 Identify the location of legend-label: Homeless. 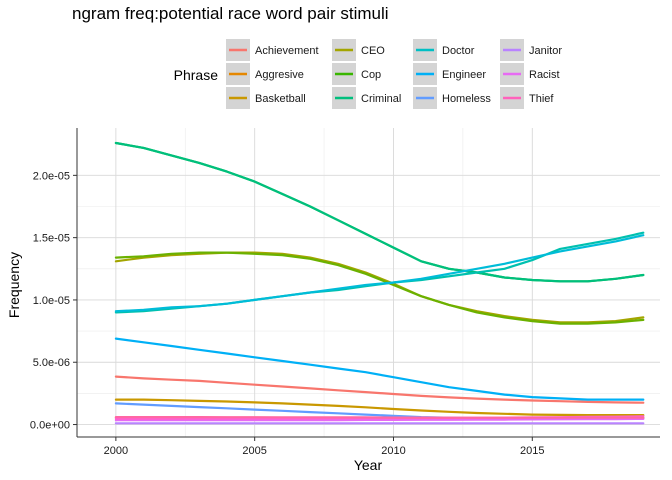
(466, 99).